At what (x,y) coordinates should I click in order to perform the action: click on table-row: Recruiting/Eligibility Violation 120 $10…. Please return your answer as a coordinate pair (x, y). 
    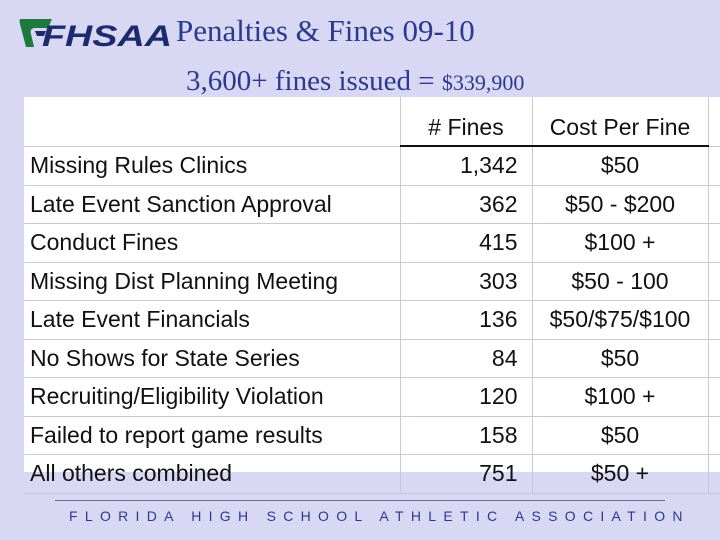
    Looking at the image, I should click on (372, 397).